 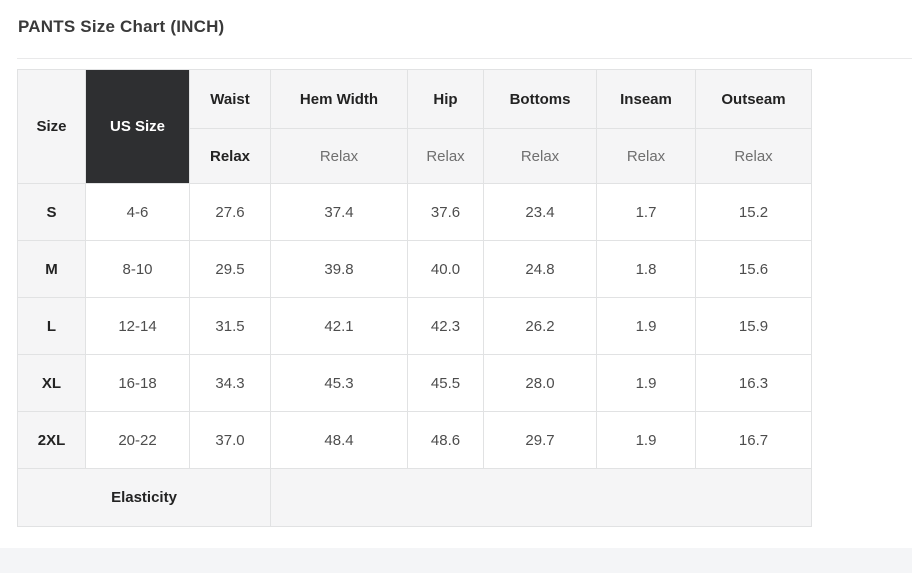 What do you see at coordinates (646, 269) in the screenshot?
I see `cell-inseam: 1.8` at bounding box center [646, 269].